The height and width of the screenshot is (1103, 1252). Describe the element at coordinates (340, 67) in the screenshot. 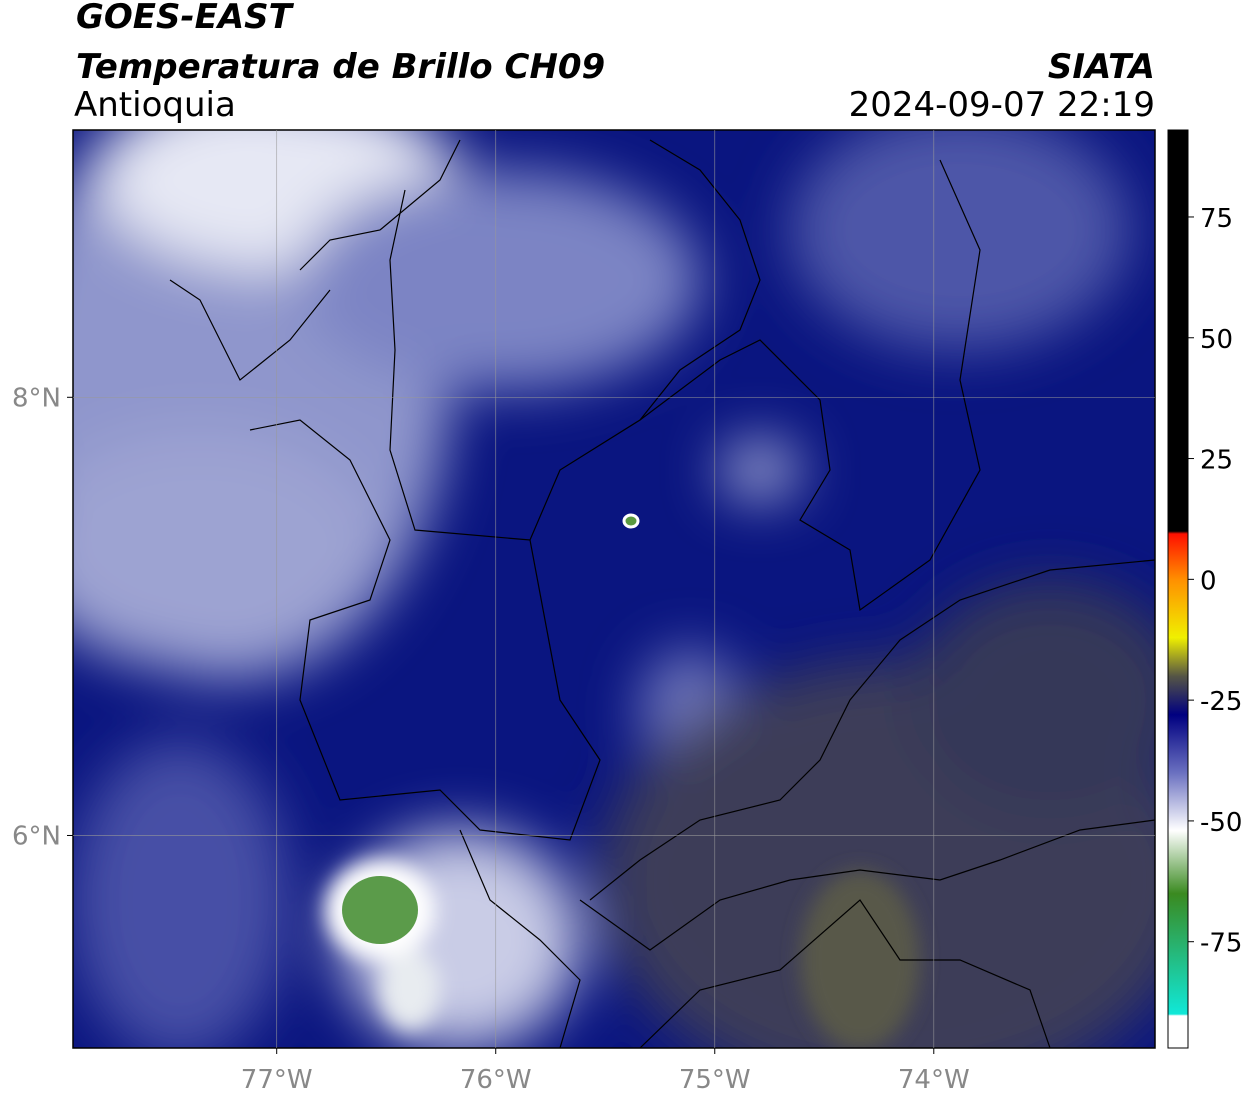

I see `subtitle: Temperatura de Brillo CH09` at that location.